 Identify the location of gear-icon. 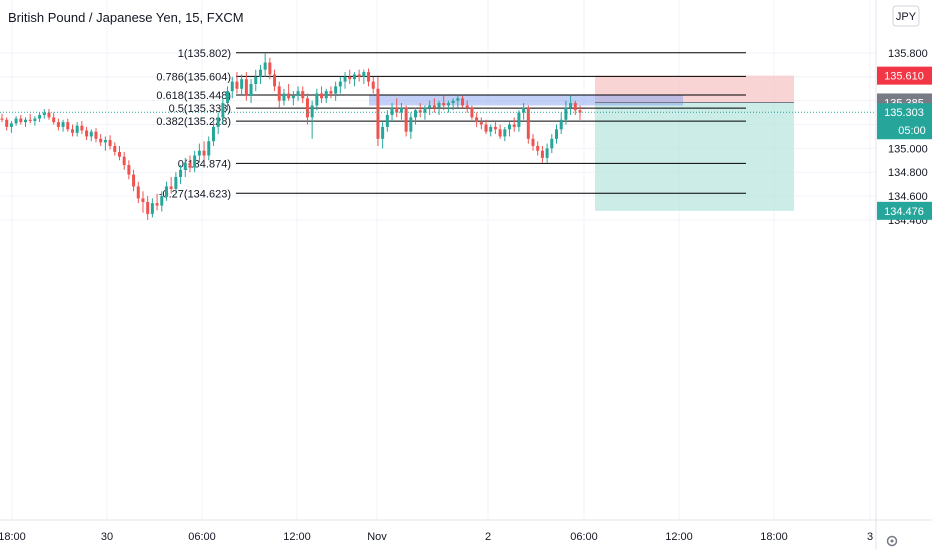
(892, 541).